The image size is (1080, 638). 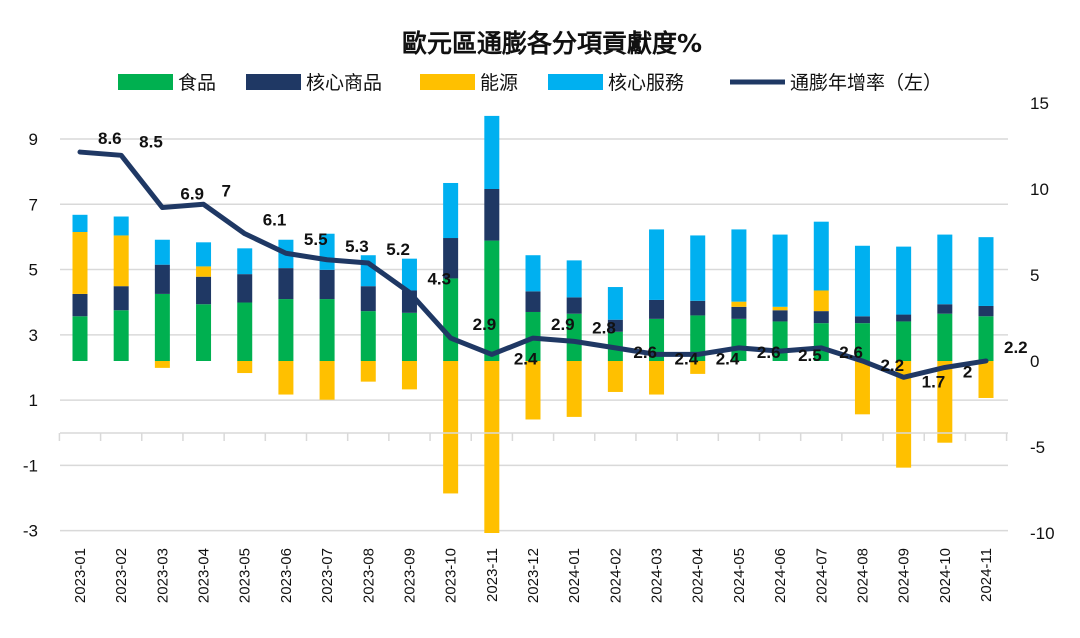 I want to click on right-axis-tick-label: -10, so click(x=1042, y=533).